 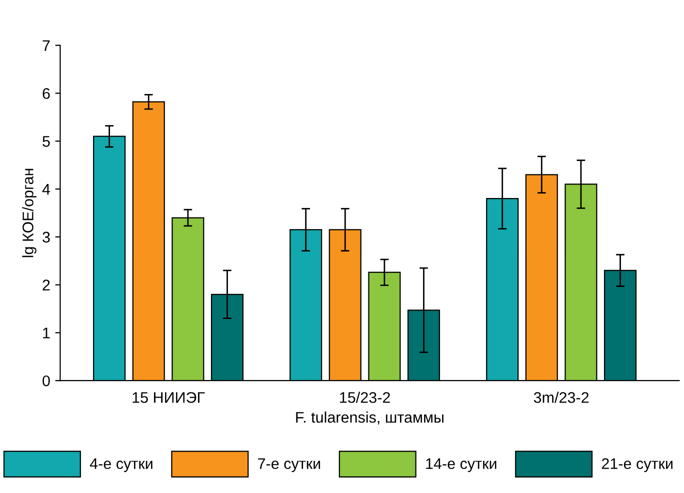 What do you see at coordinates (46, 237) in the screenshot?
I see `y-tick-label: 3` at bounding box center [46, 237].